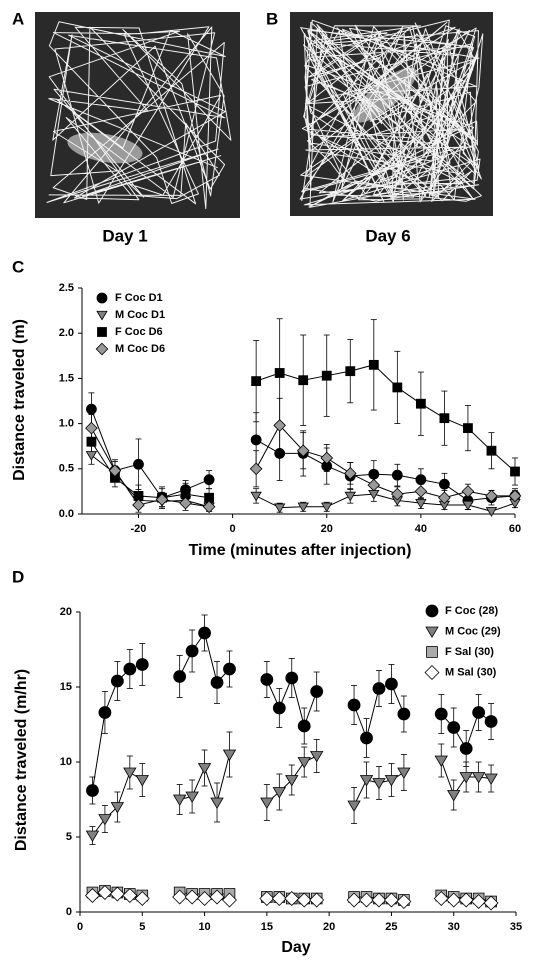 Image resolution: width=538 pixels, height=969 pixels. What do you see at coordinates (516, 927) in the screenshot?
I see `x-tick-label: 35` at bounding box center [516, 927].